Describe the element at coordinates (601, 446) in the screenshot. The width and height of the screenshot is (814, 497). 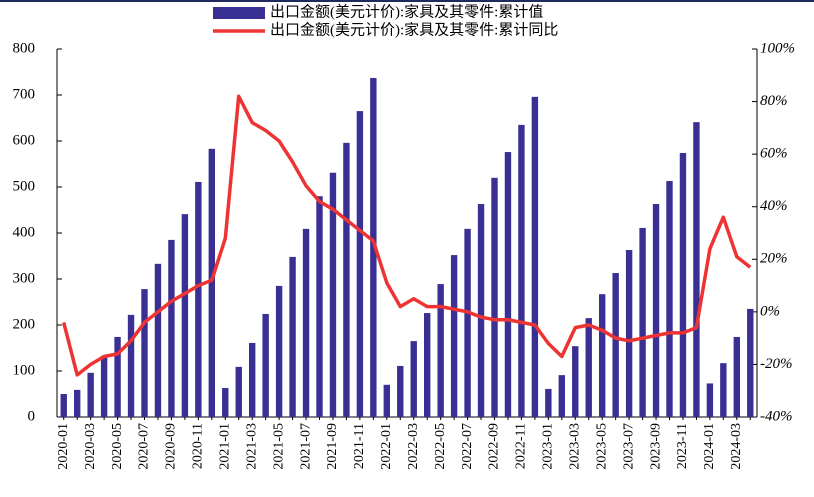
I see `x-tick-label: 2023-05` at that location.